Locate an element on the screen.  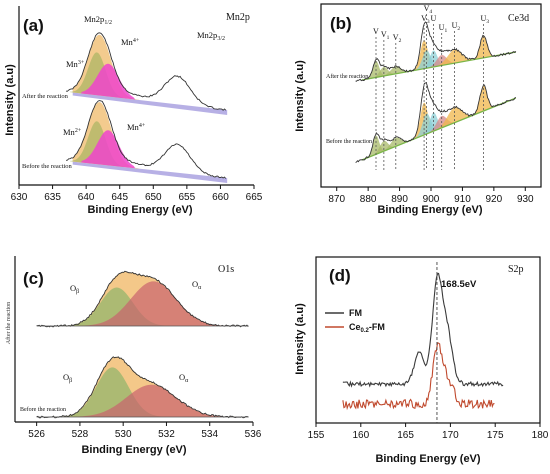
panel-c-ob-label: Oβ is located at coordinates (74, 289).